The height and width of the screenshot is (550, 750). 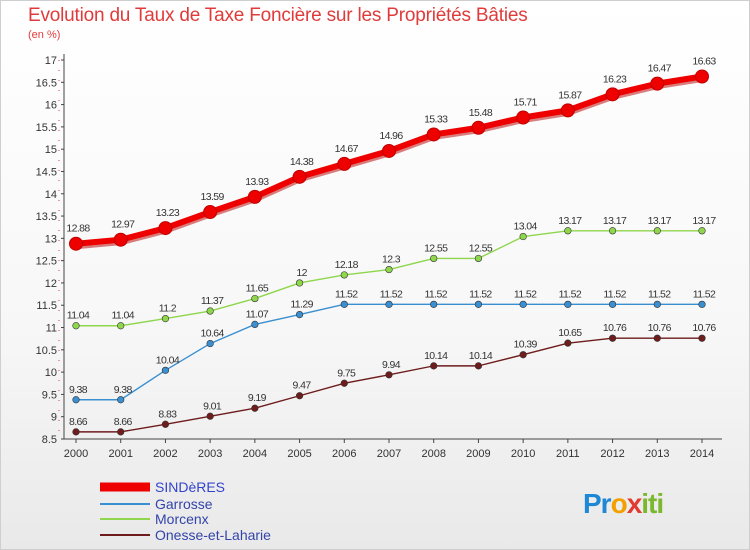 I want to click on data-label: 14.38, so click(x=302, y=162).